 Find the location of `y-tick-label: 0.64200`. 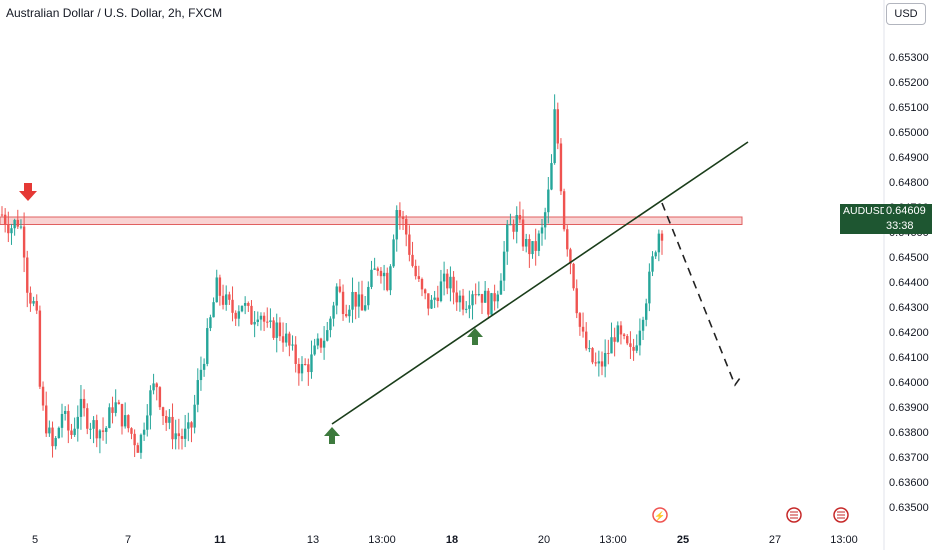

y-tick-label: 0.64200 is located at coordinates (909, 333).